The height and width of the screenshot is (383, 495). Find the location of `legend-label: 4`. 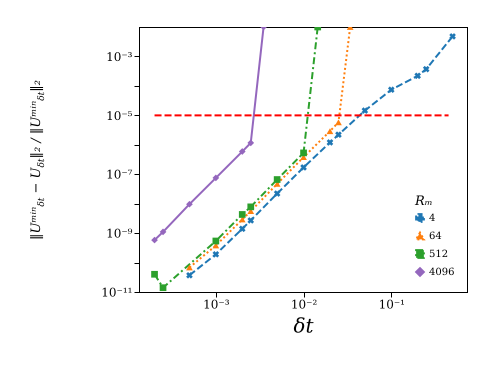

legend-label: 4 is located at coordinates (432, 218).